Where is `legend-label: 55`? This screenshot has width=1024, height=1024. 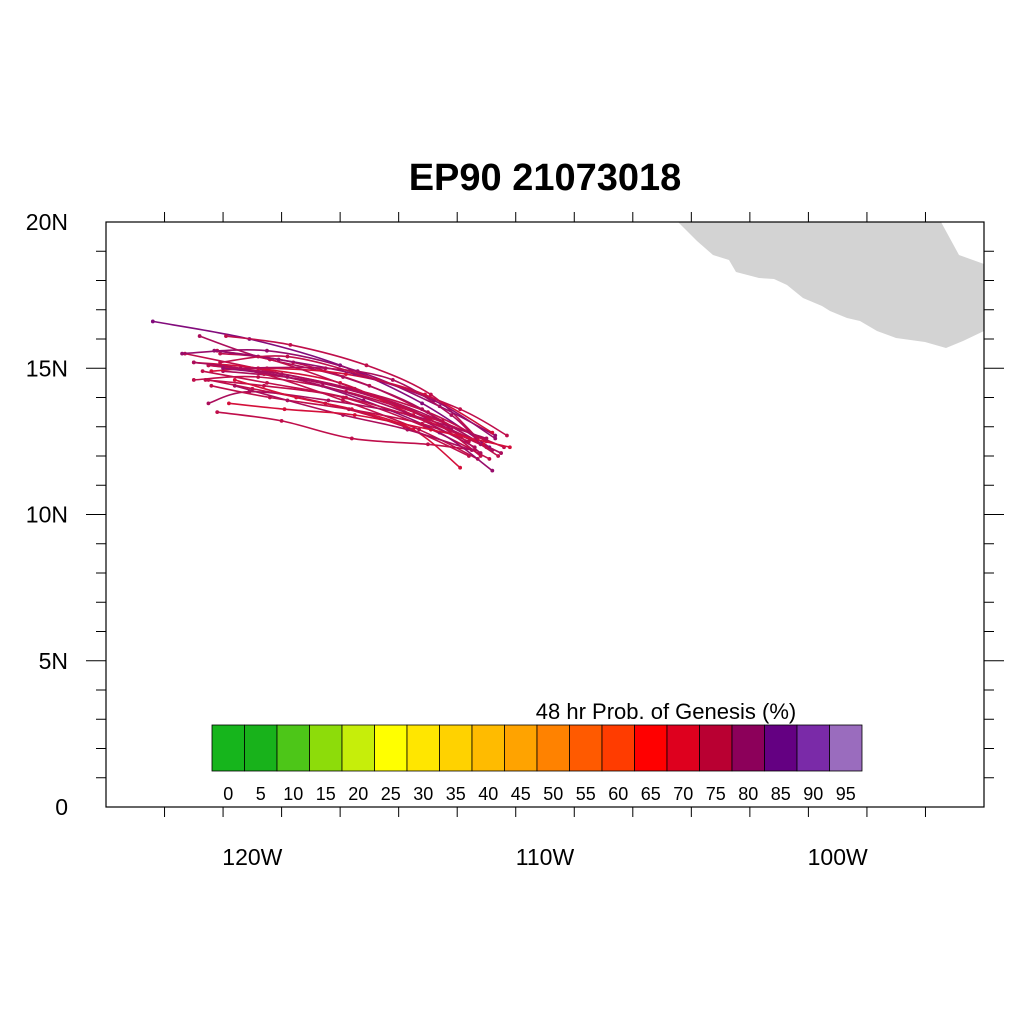 legend-label: 55 is located at coordinates (586, 794).